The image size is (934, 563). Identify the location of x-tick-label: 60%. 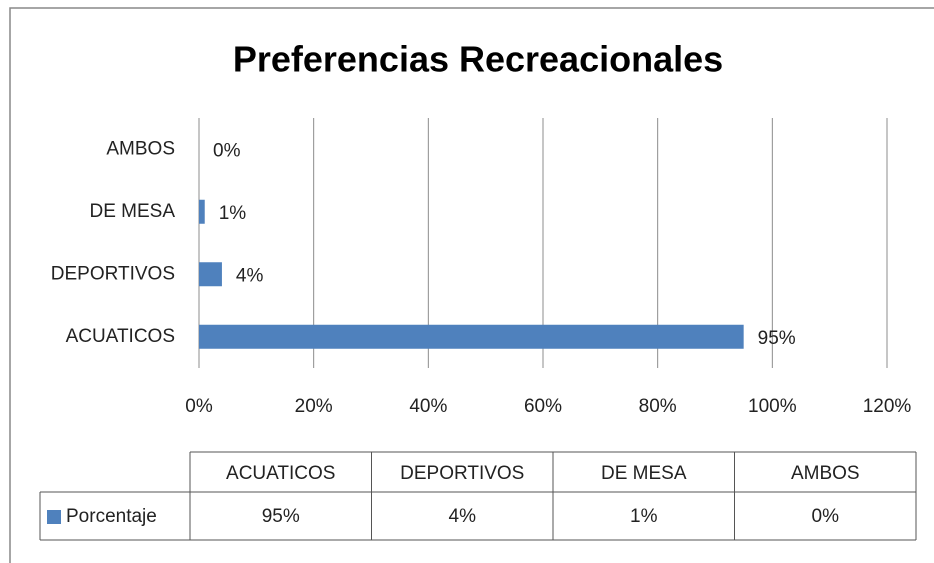
(543, 406).